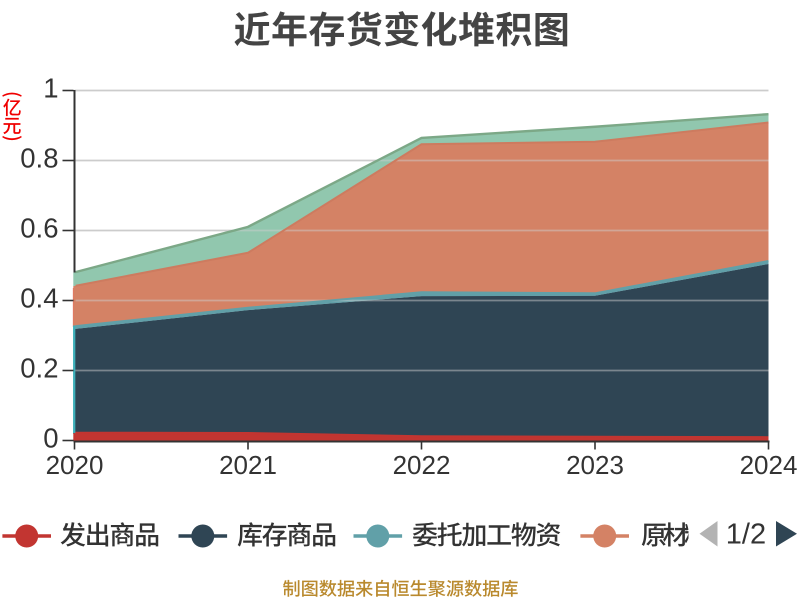 The image size is (800, 605). I want to click on svg-text: 0.4, so click(39, 298).